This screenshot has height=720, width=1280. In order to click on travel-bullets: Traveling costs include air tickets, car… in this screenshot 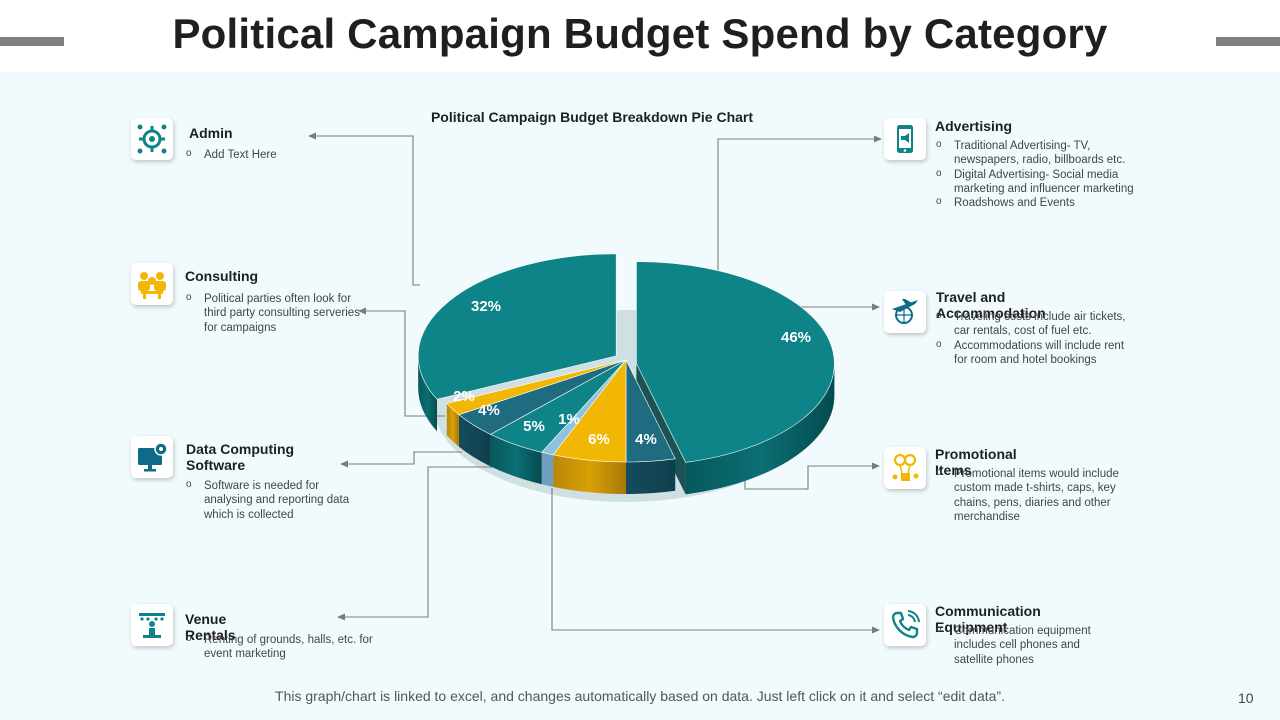, I will do `click(1035, 338)`.